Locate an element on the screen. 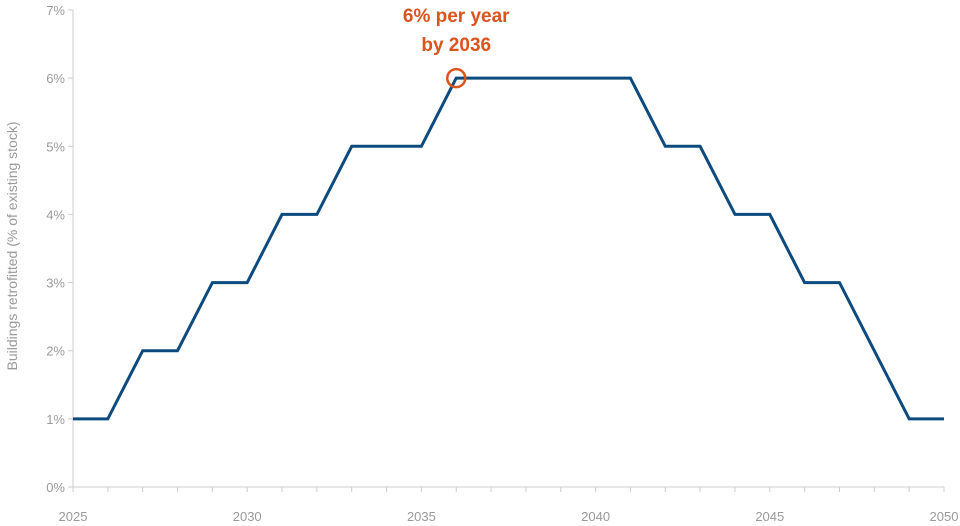 The image size is (960, 526). y-tick-label: 4% is located at coordinates (55, 214).